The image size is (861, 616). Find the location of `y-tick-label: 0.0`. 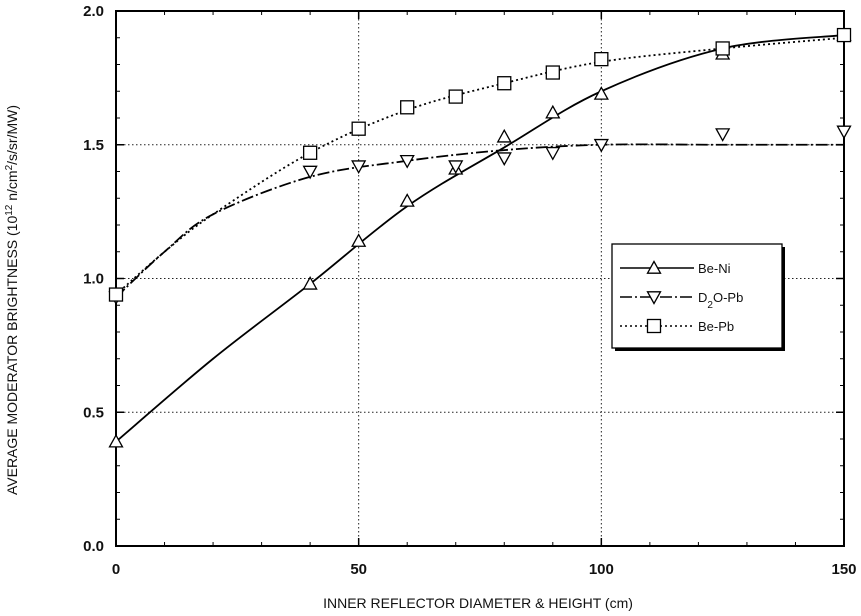

y-tick-label: 0.0 is located at coordinates (93, 546).